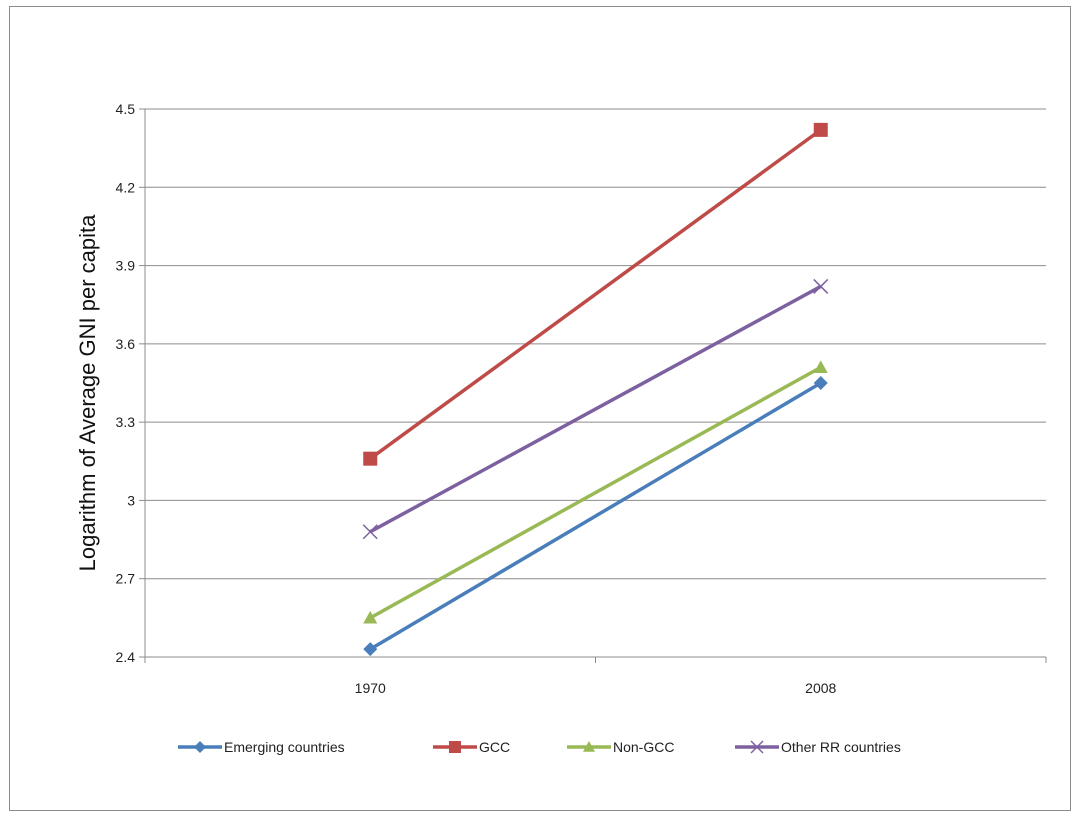 The image size is (1080, 817). Describe the element at coordinates (126, 344) in the screenshot. I see `y-tick-label: 3.6` at that location.